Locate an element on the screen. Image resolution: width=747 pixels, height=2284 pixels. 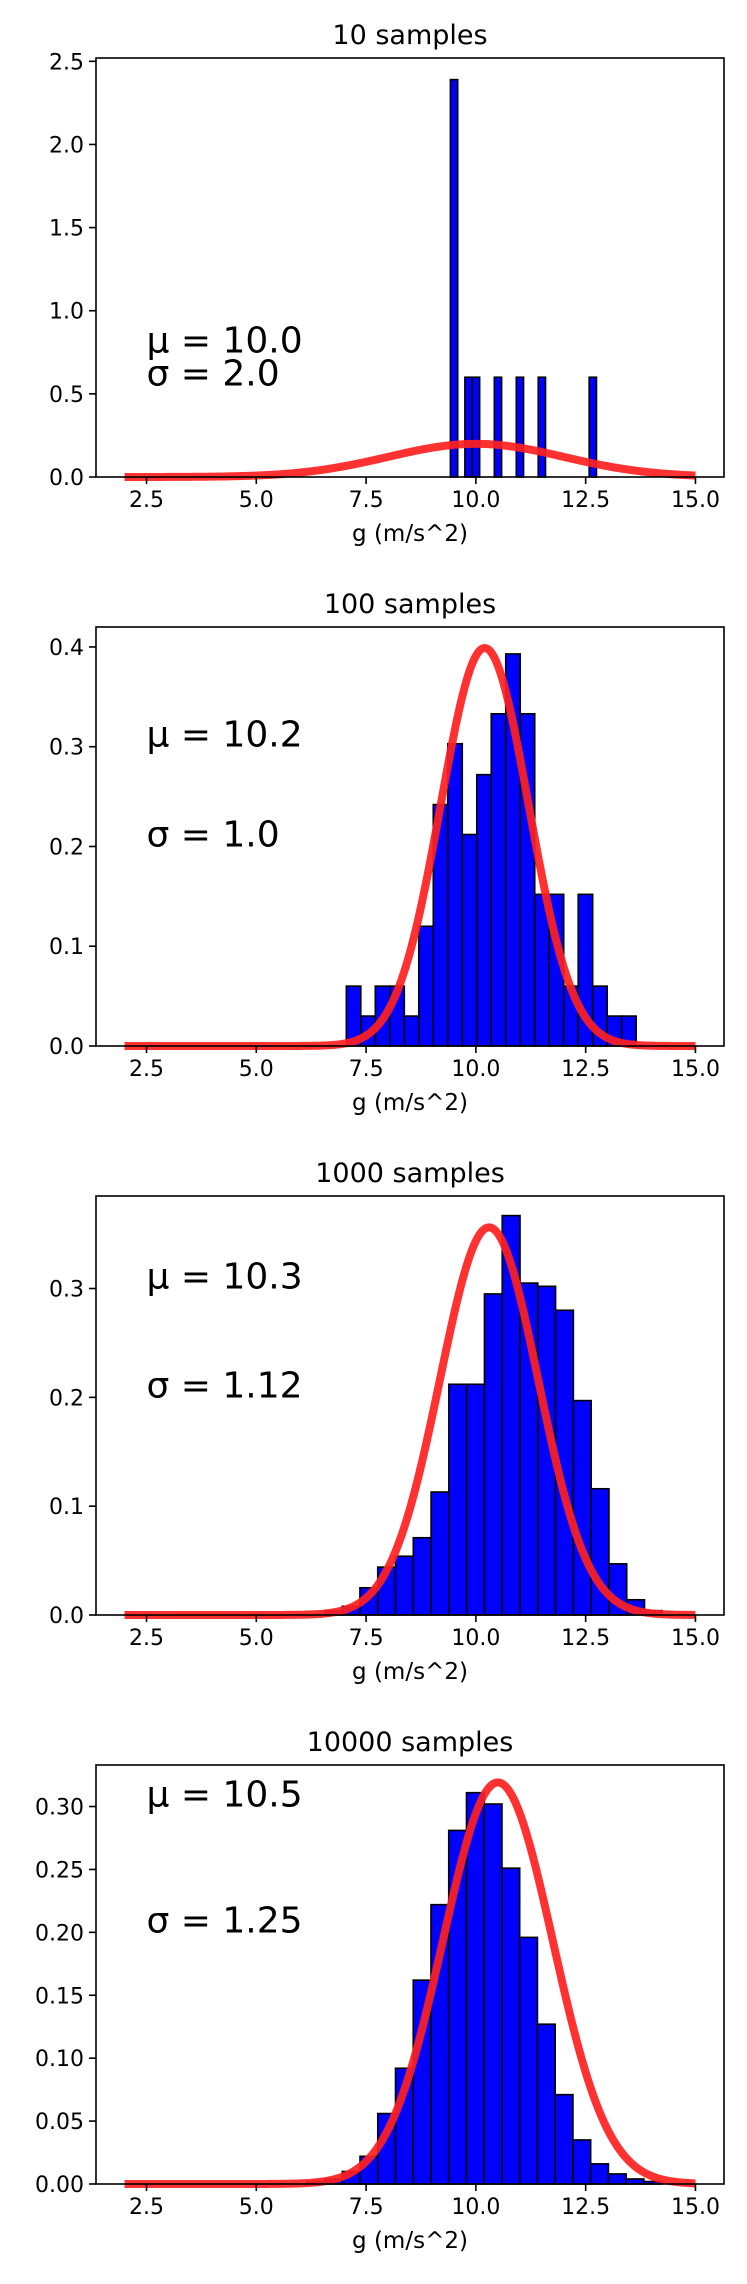
normal-fit-line is located at coordinates (410, 460).